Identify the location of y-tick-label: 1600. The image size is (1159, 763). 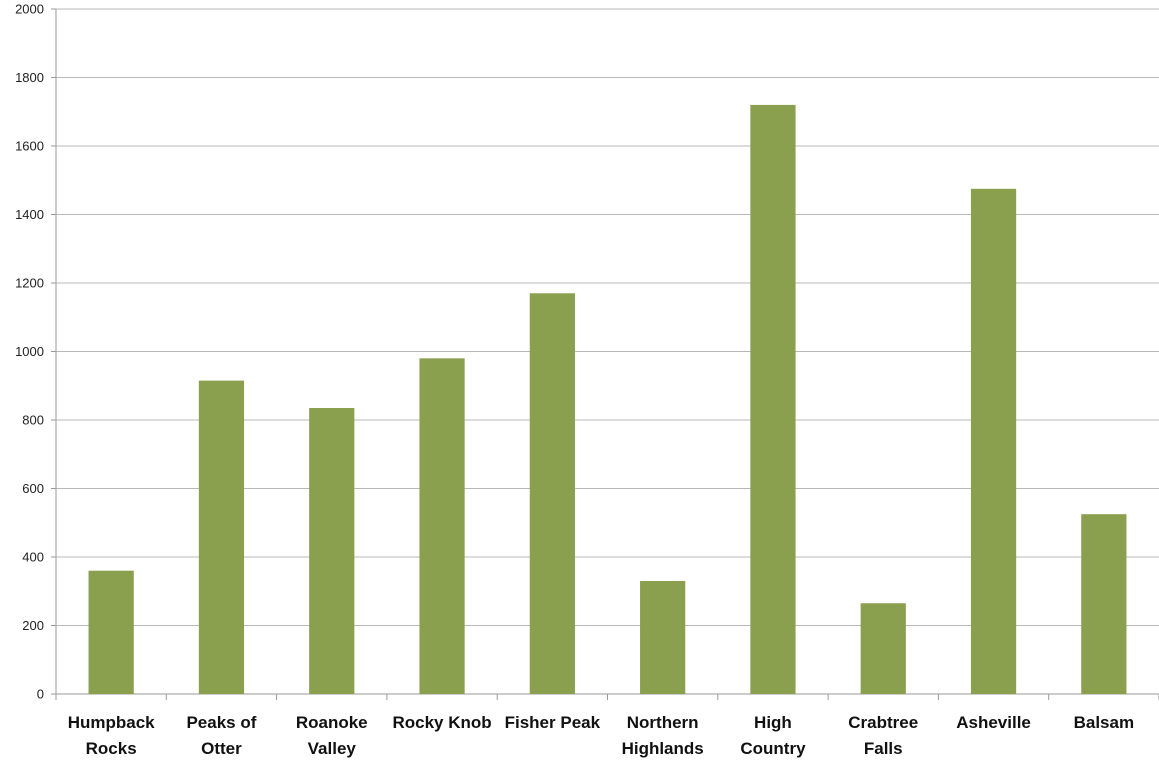
(29, 146).